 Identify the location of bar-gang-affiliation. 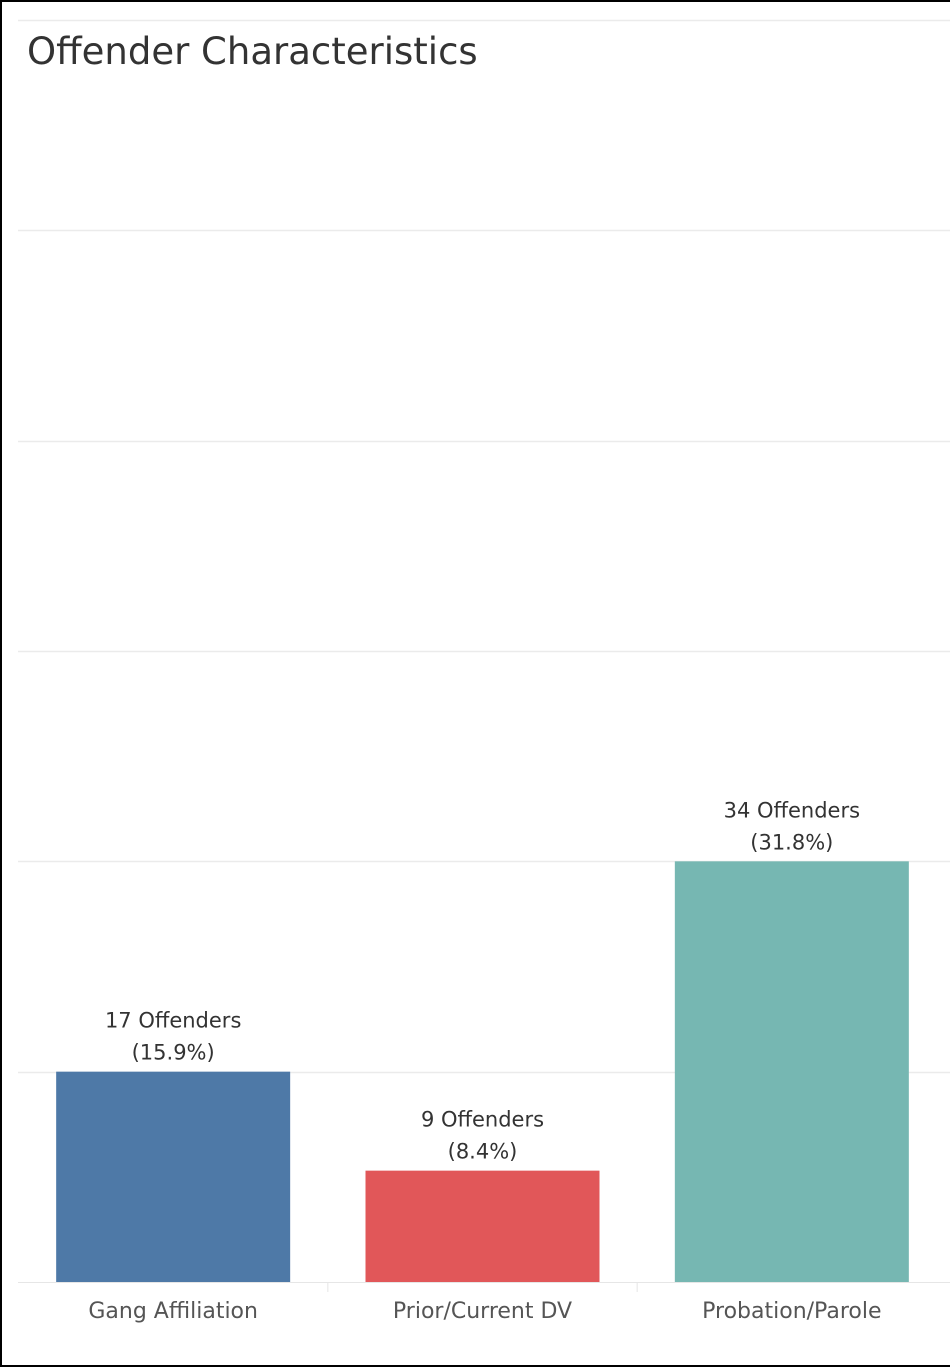
(173, 1176).